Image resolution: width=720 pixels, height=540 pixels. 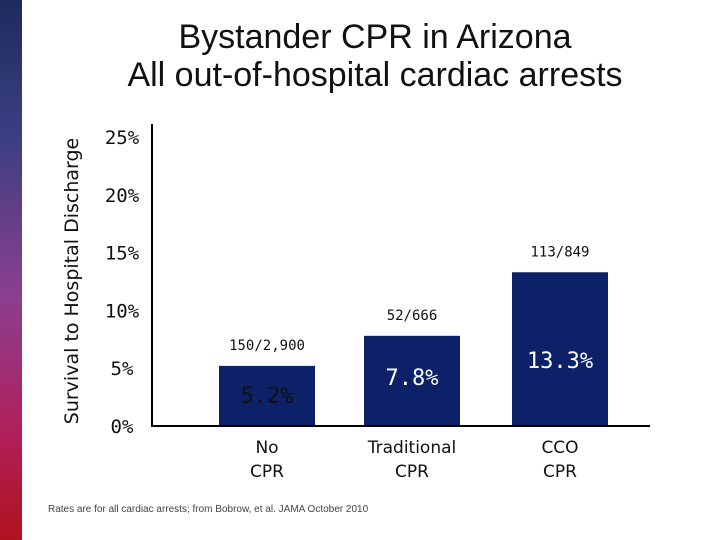 What do you see at coordinates (412, 448) in the screenshot?
I see `category-label: Traditional` at bounding box center [412, 448].